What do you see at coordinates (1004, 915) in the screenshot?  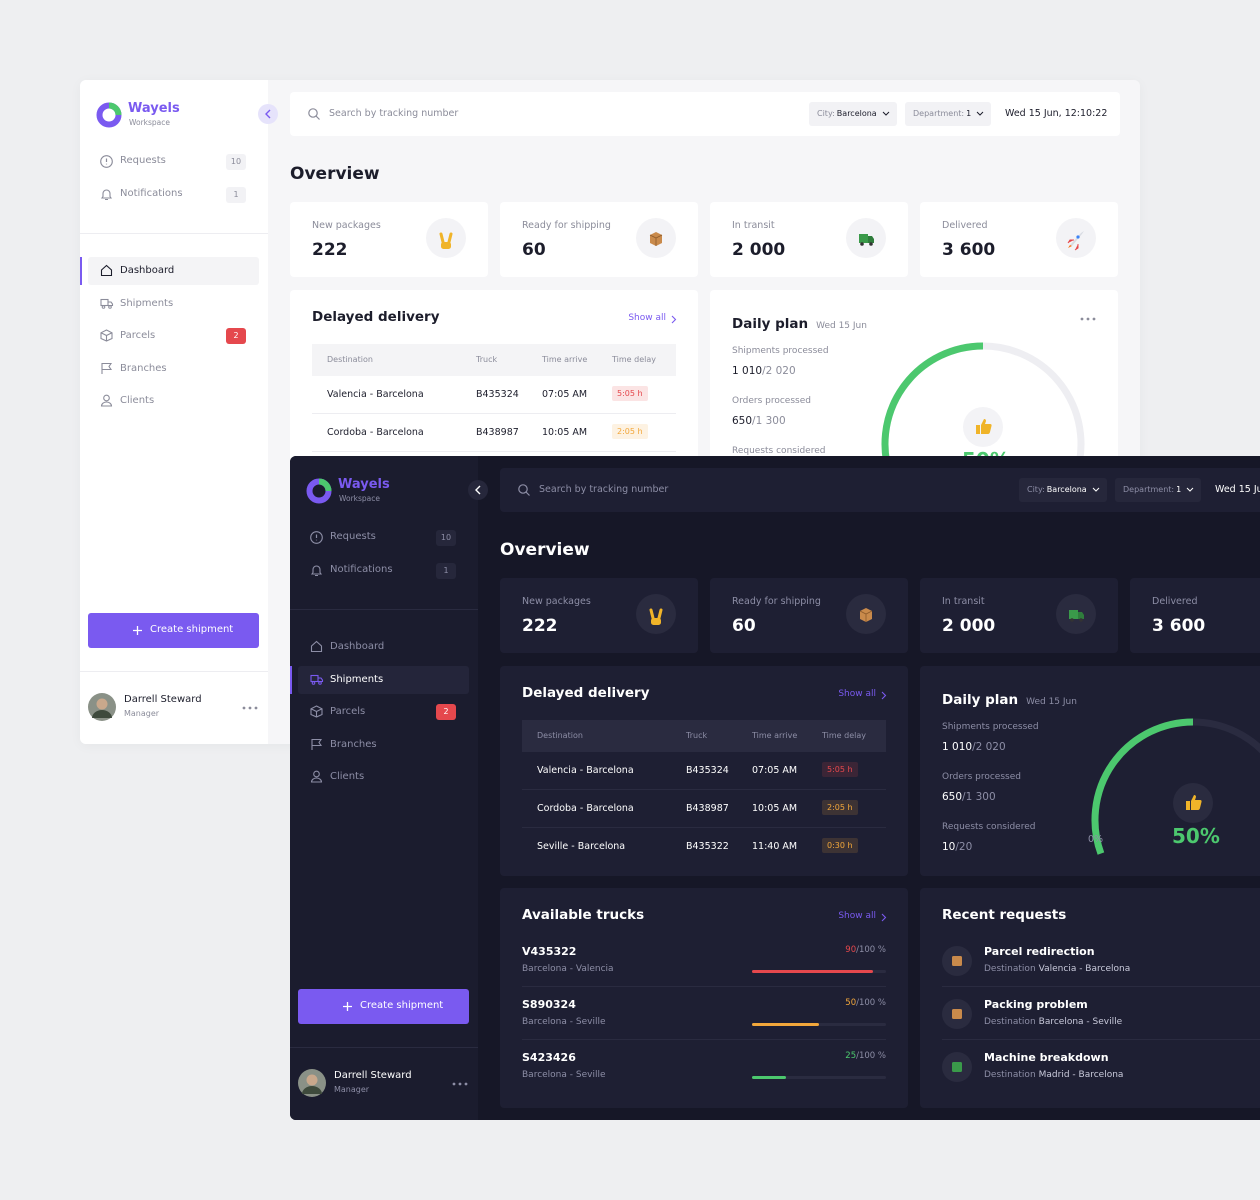 I see `card-title: Recent requests` at bounding box center [1004, 915].